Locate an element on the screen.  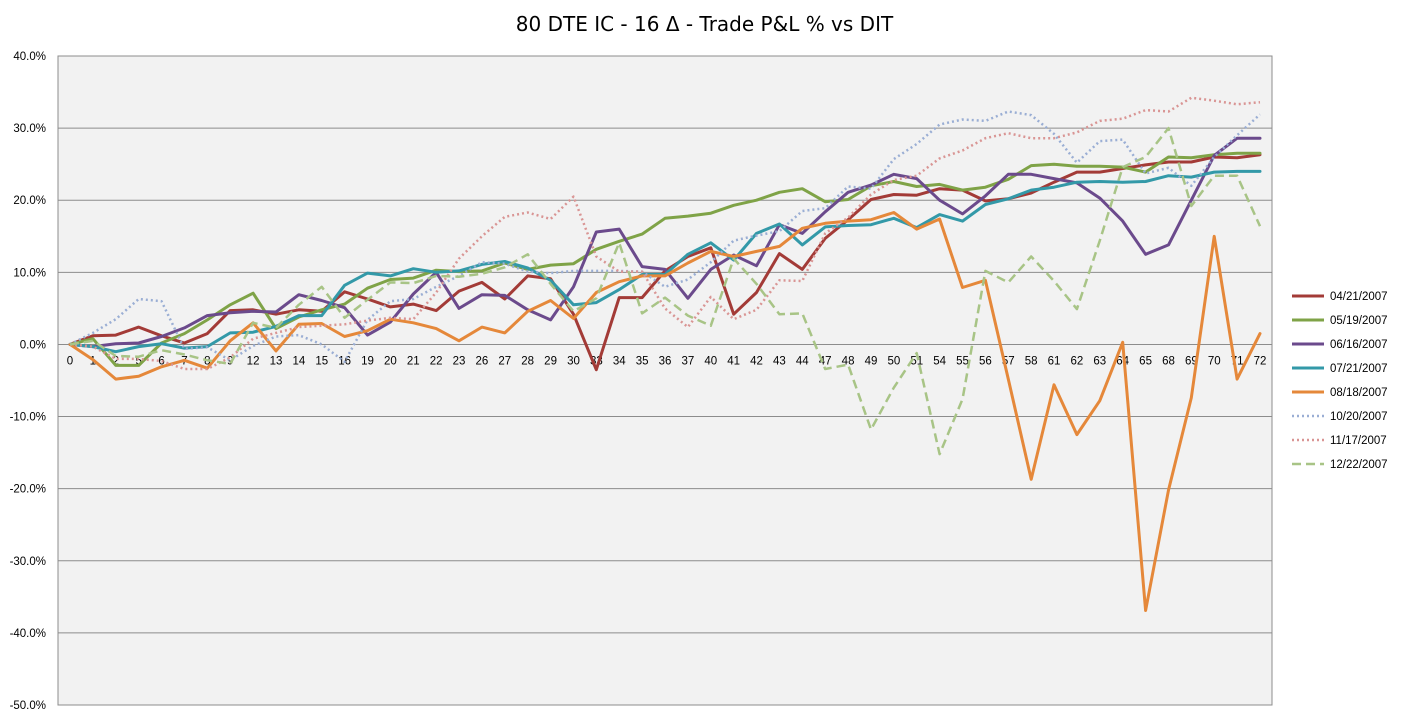
x-tick-label: 41 is located at coordinates (733, 361).